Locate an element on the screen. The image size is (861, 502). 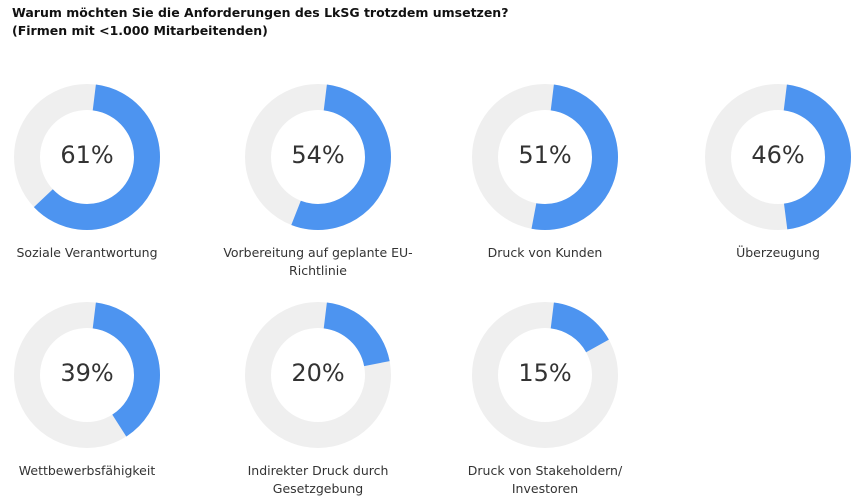
subtitle-line: (Firmen mit <1.000 Mitarbeitenden) is located at coordinates (140, 30).